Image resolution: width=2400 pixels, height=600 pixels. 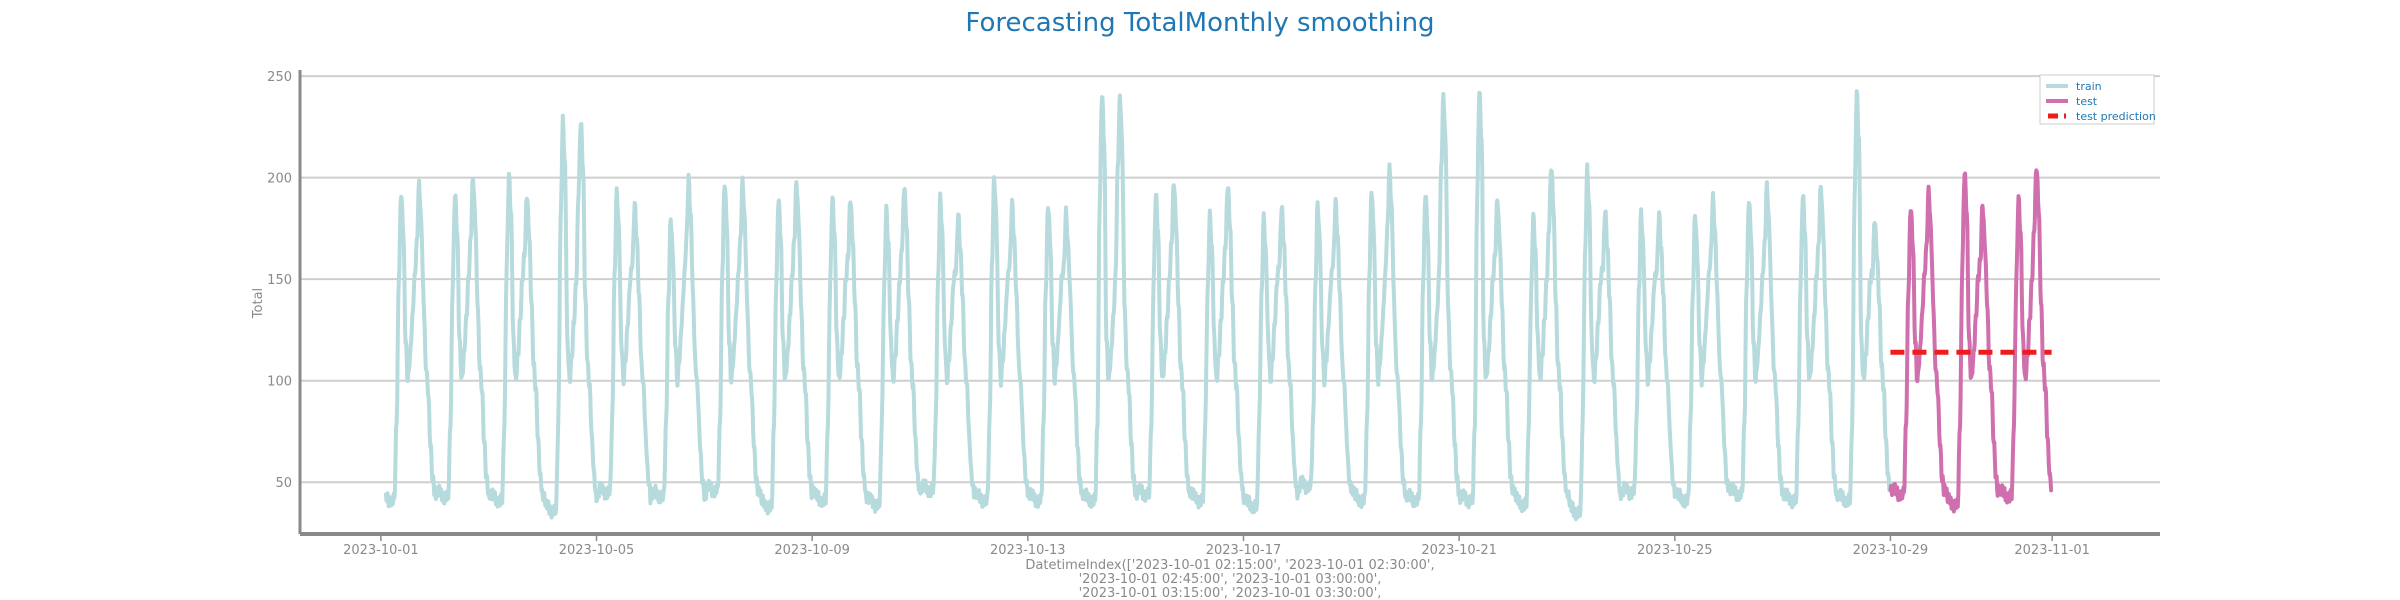 I want to click on y-tick-label: 50, so click(x=283, y=483).